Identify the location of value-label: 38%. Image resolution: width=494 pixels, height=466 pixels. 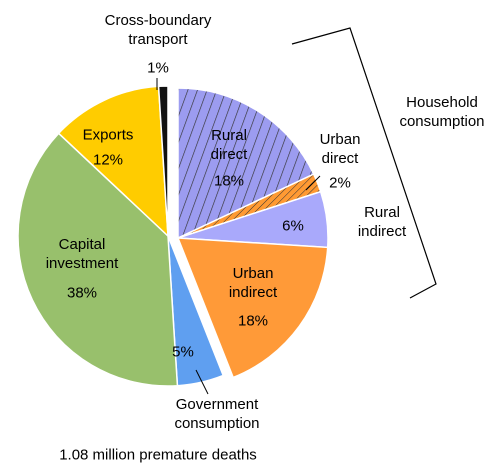
(82, 293).